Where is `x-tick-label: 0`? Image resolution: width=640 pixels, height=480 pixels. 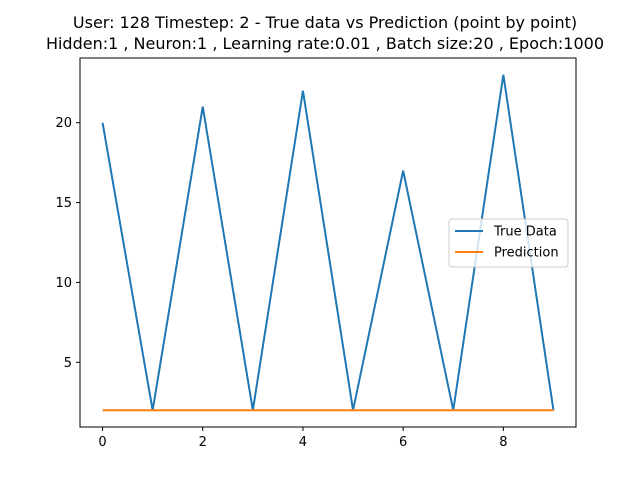 x-tick-label: 0 is located at coordinates (102, 442).